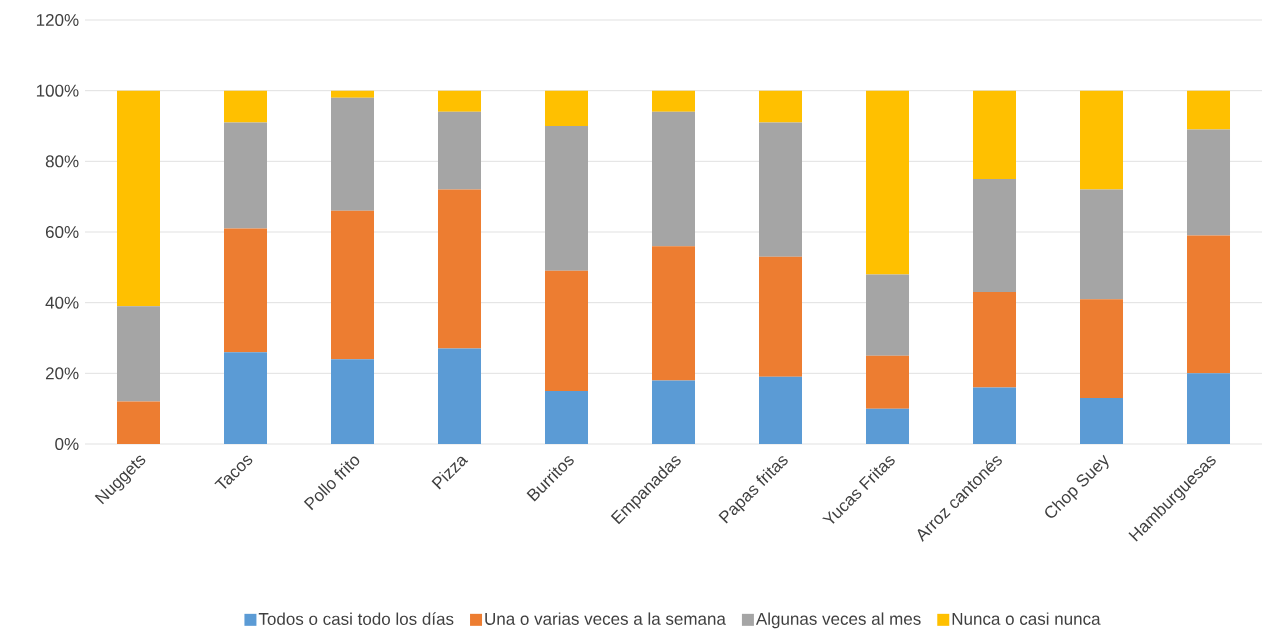 The width and height of the screenshot is (1269, 636). I want to click on y-tick-label: 100%, so click(57, 90).